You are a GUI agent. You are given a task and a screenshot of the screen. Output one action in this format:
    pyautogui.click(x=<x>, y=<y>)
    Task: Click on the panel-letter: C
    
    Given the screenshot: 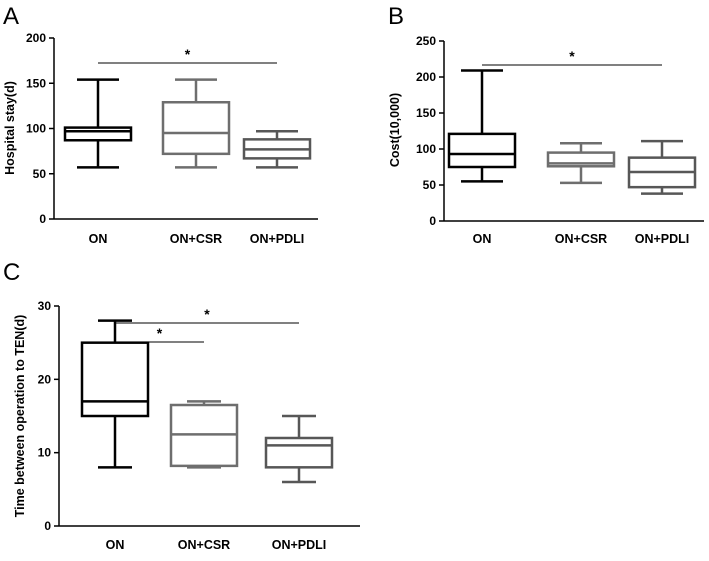 What is the action you would take?
    pyautogui.click(x=11, y=272)
    